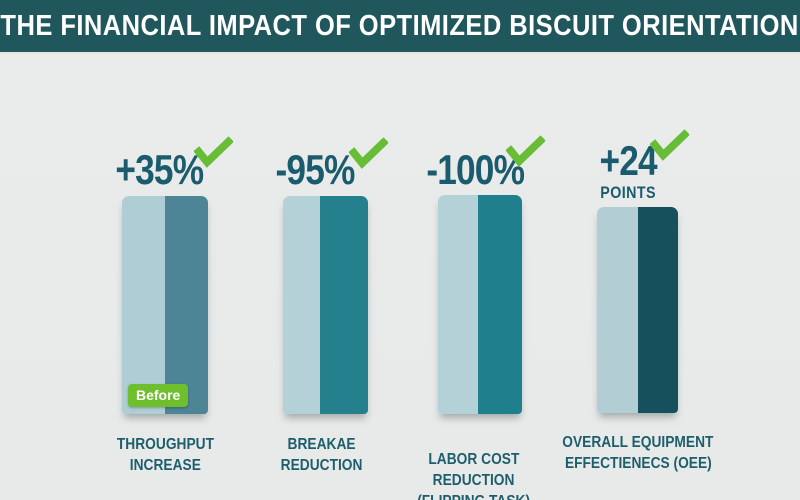 The image size is (800, 500). I want to click on stat-value-labor: -100%, so click(475, 169).